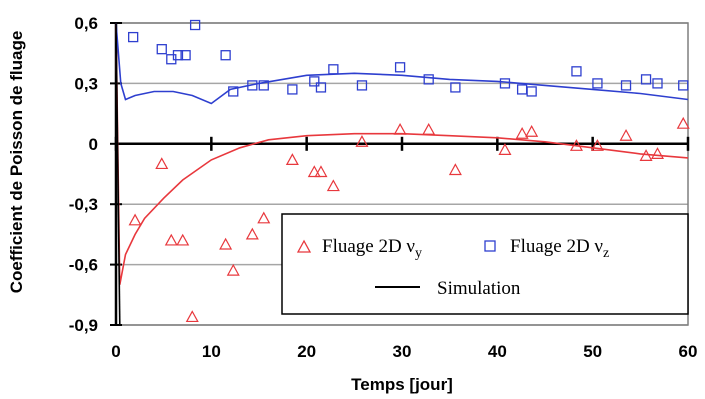 This screenshot has height=399, width=705. I want to click on y-tick-label-1: 0,3, so click(86, 83).